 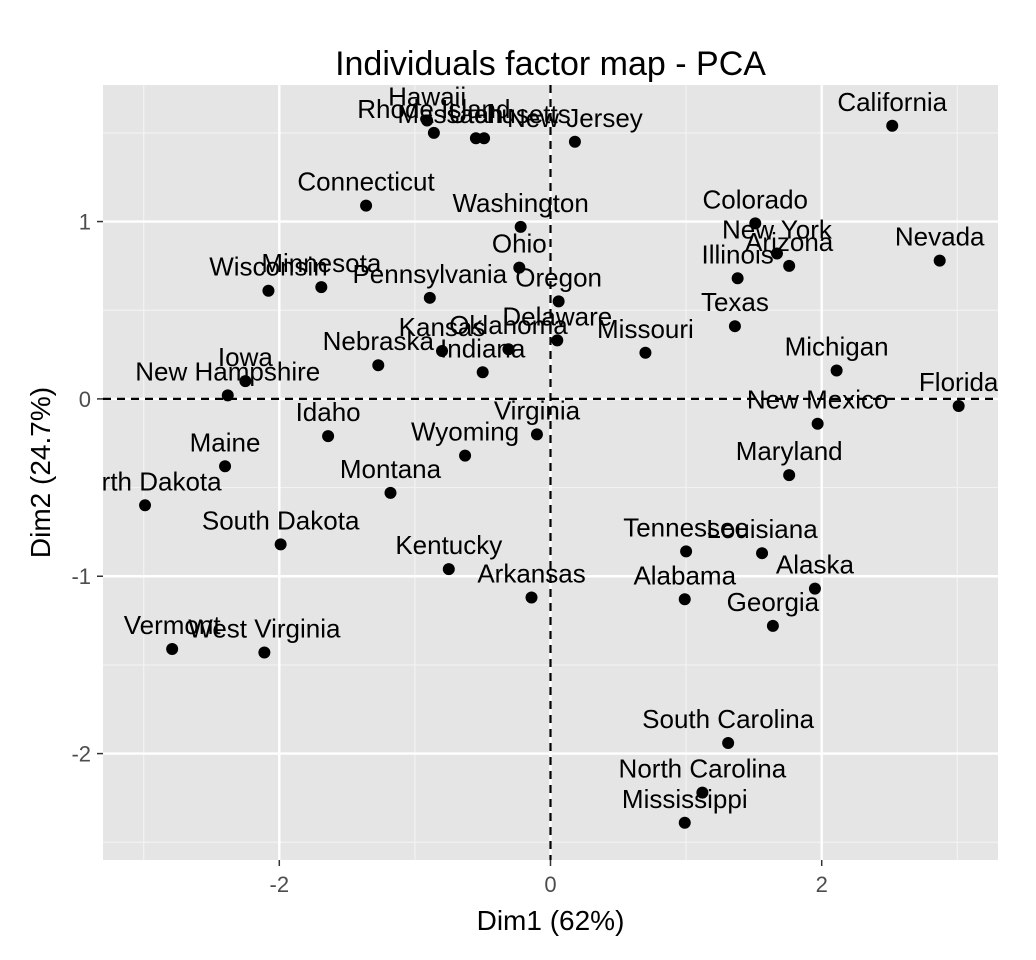 What do you see at coordinates (465, 432) in the screenshot?
I see `label-wyoming: Wyoming` at bounding box center [465, 432].